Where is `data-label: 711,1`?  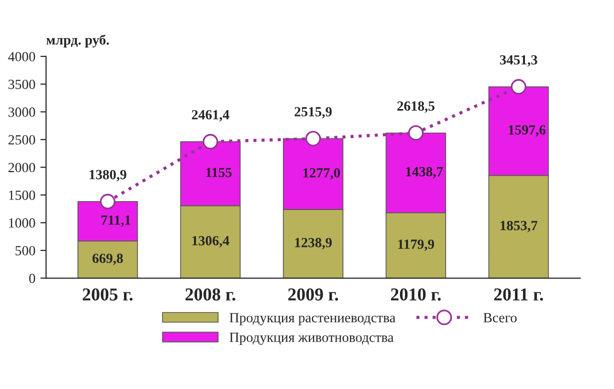 data-label: 711,1 is located at coordinates (115, 221).